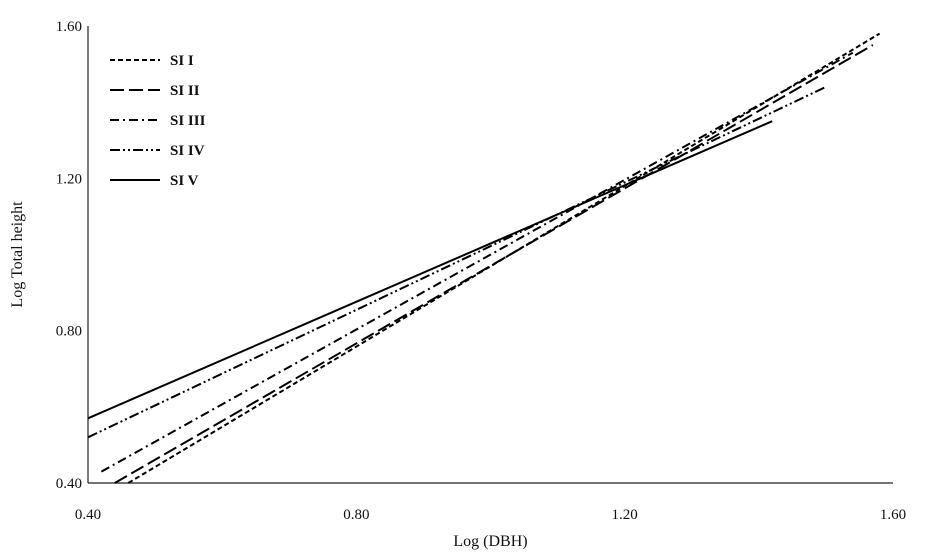  Describe the element at coordinates (356, 515) in the screenshot. I see `x-tick-label: 0.80` at that location.